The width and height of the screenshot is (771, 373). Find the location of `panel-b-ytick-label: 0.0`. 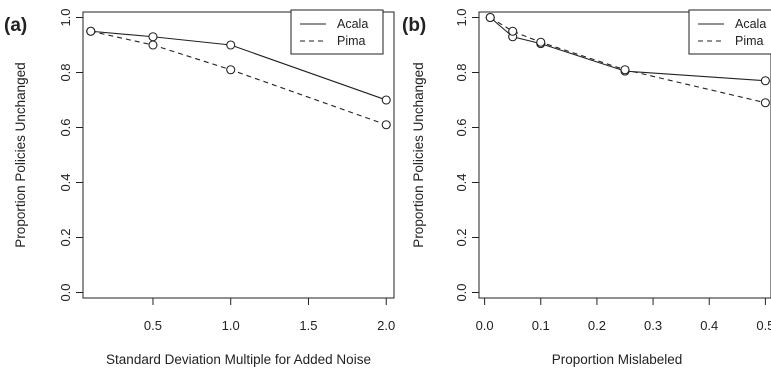

panel-b-ytick-label: 0.0 is located at coordinates (461, 292).